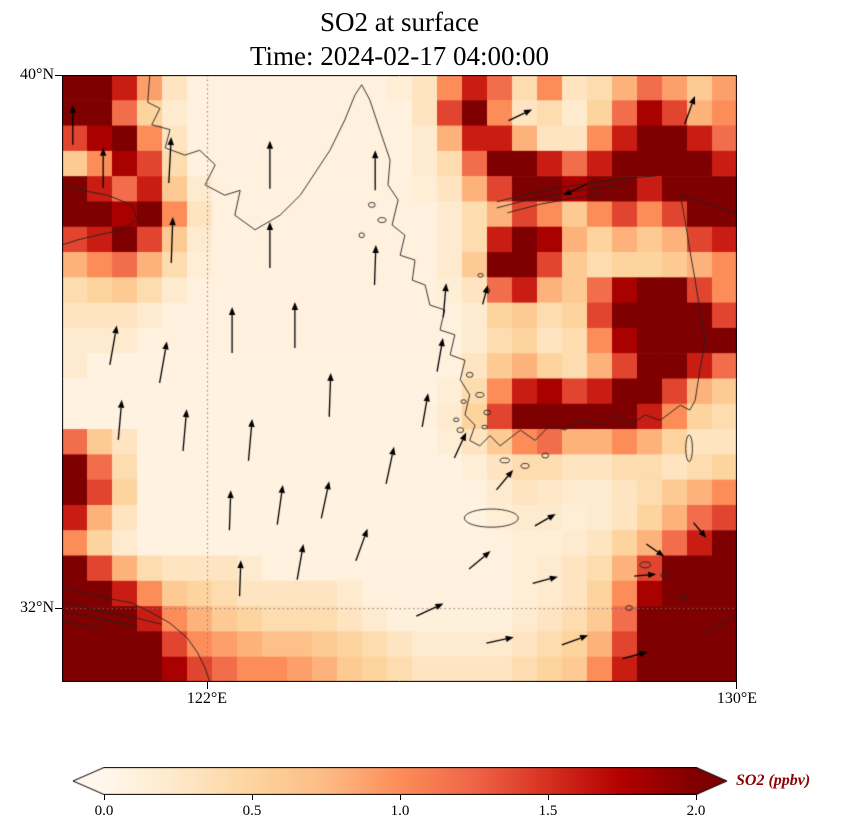 Image resolution: width=841 pixels, height=839 pixels. What do you see at coordinates (58, 608) in the screenshot?
I see `y-axis-tick-32n` at bounding box center [58, 608].